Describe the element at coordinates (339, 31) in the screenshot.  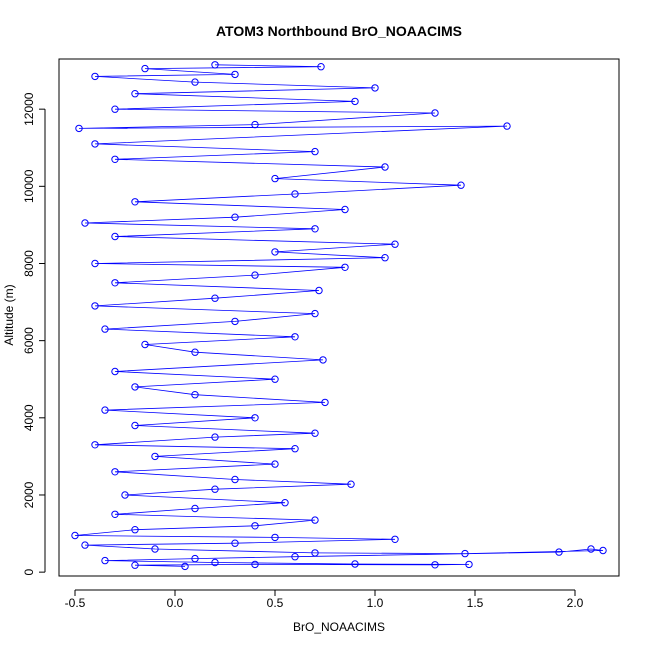
I see `chart-title: ATOM3 Northbound BrO_NOAACIMS` at that location.